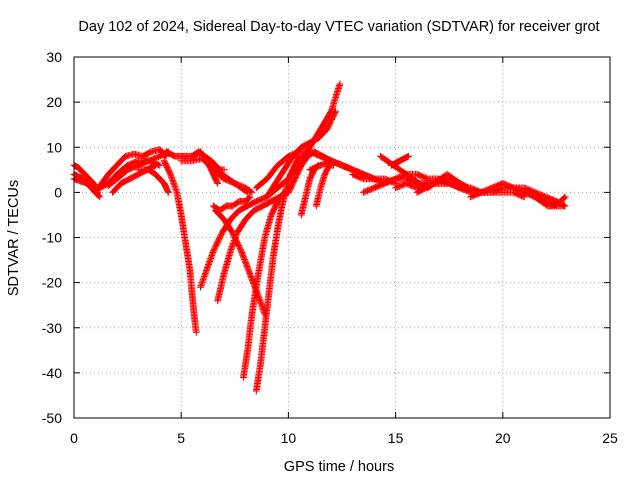  Describe the element at coordinates (54, 147) in the screenshot. I see `y-tick-label: 10` at that location.